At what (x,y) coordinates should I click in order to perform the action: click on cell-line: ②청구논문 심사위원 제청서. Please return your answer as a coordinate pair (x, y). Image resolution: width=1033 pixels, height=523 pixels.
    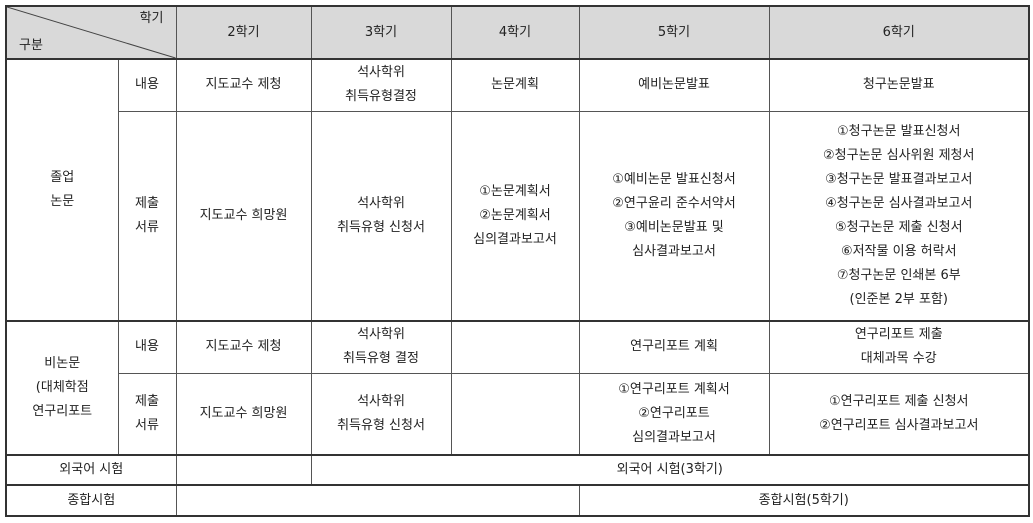
    Looking at the image, I should click on (899, 155).